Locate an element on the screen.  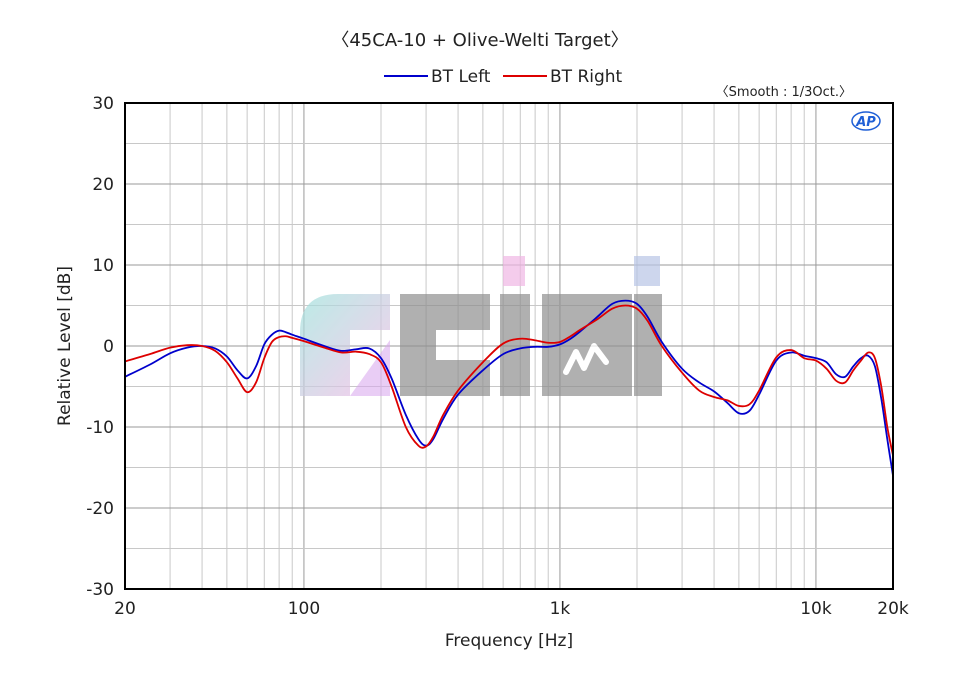
ap-logo-text: AP is located at coordinates (865, 122).